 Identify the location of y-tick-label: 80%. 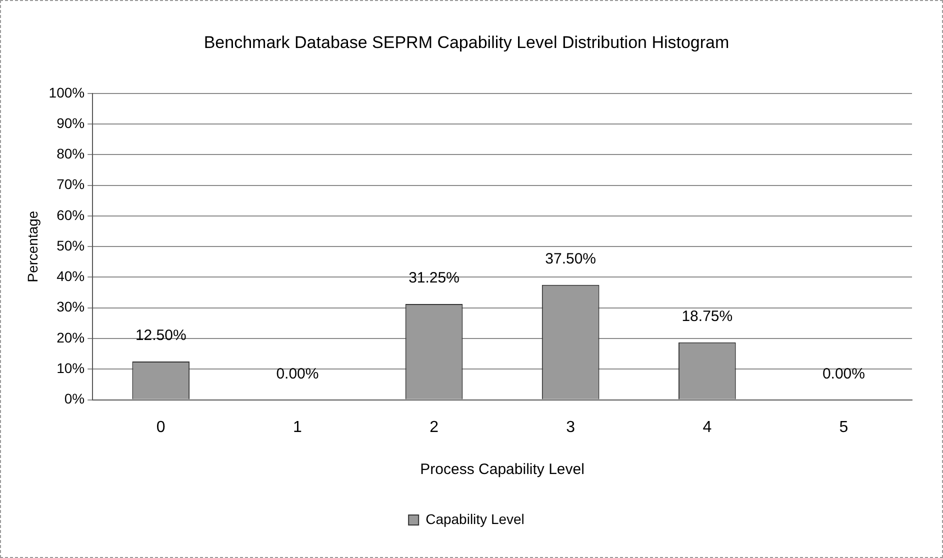
(70, 154).